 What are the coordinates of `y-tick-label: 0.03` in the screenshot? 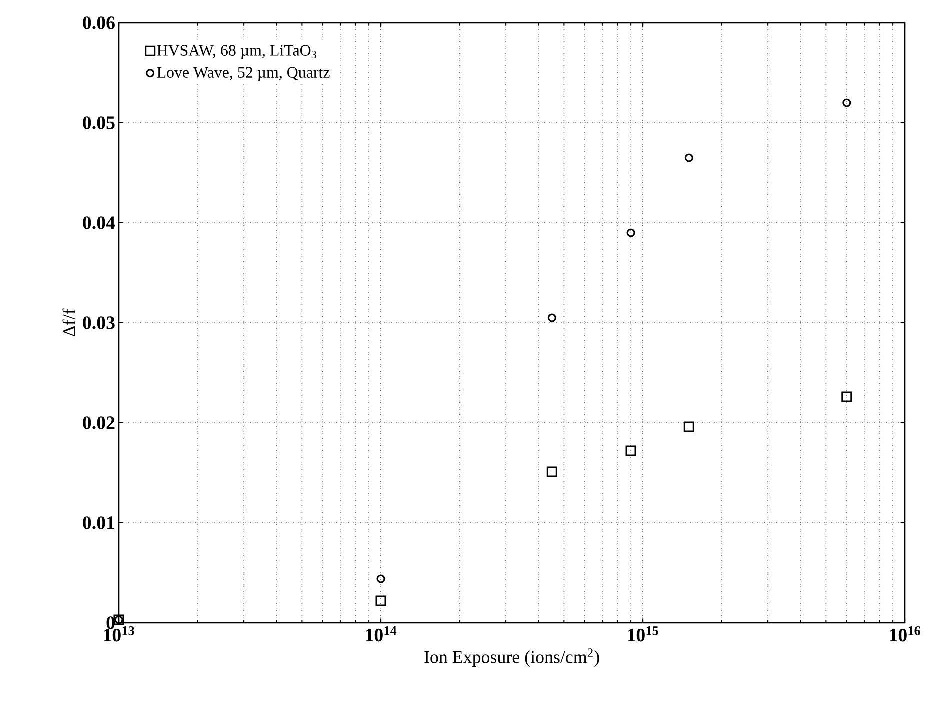 It's located at (99, 323).